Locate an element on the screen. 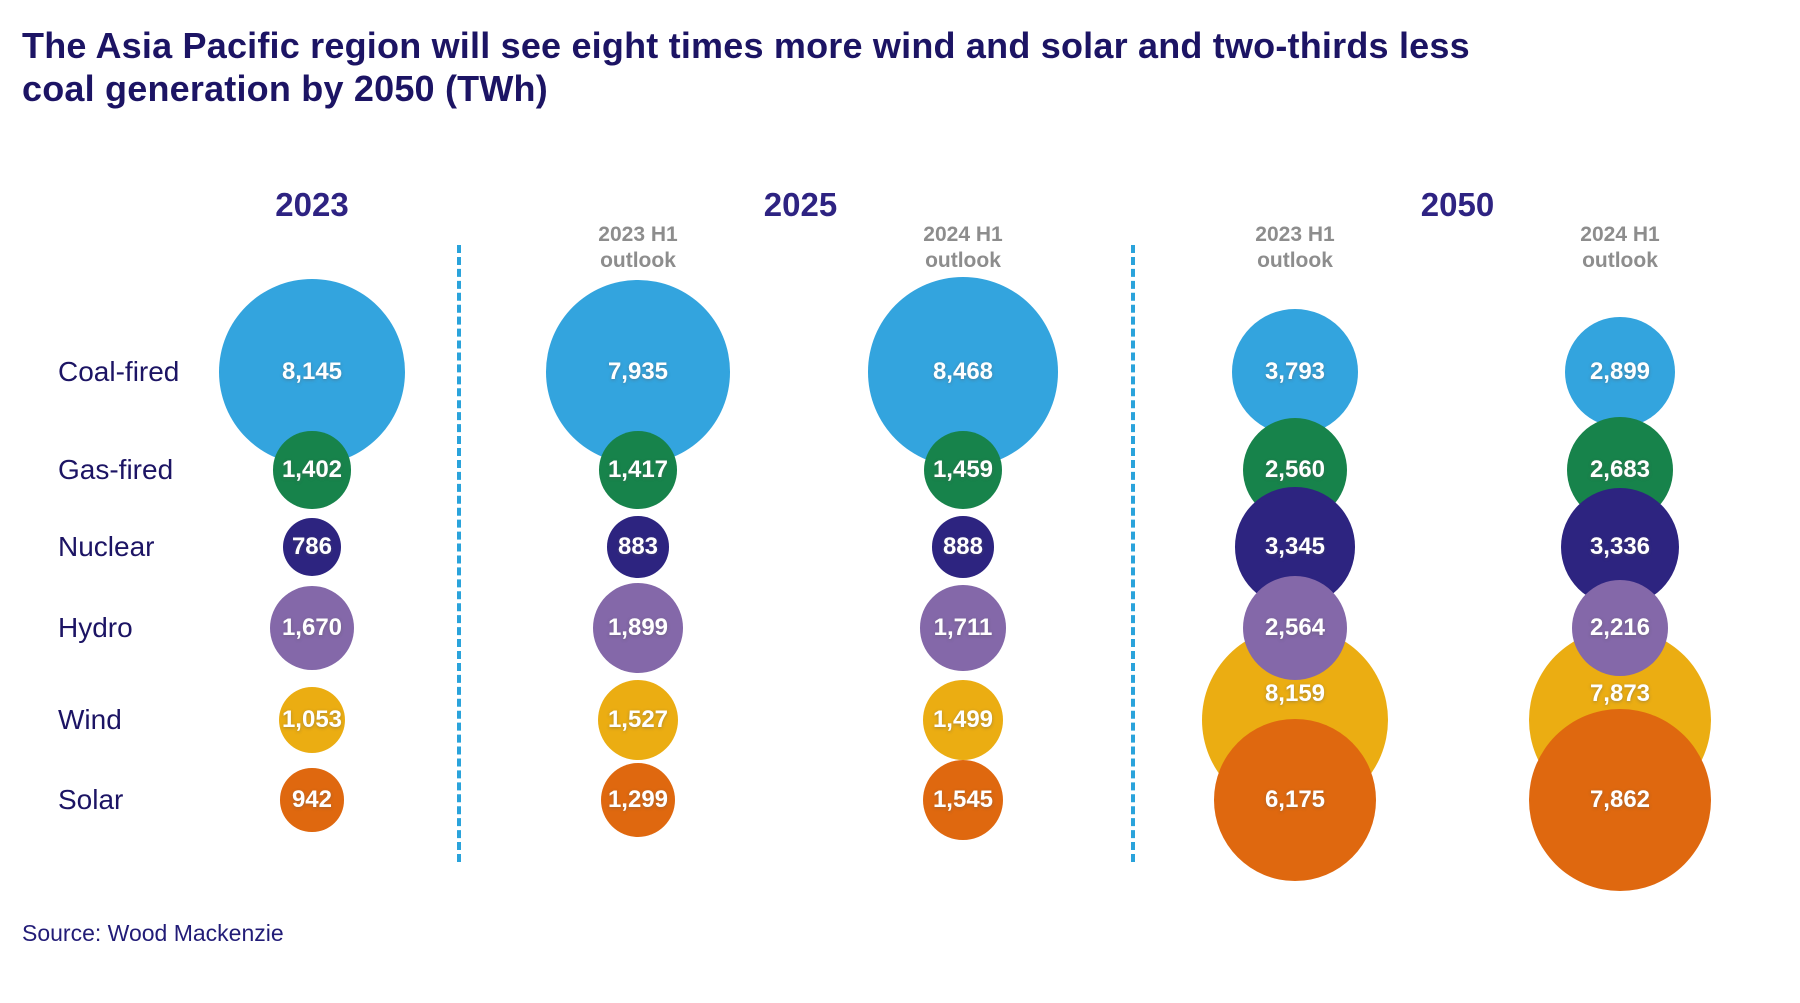  bubble-gas-fired-col1: 1,402 is located at coordinates (312, 470).